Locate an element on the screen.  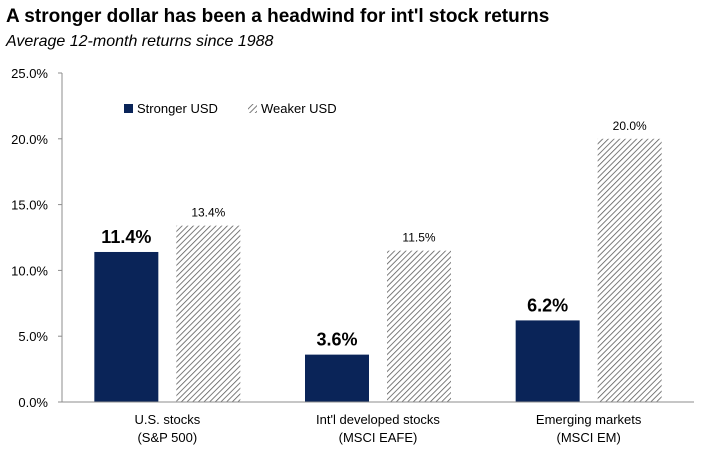
x-tick-label: U.S. stocks is located at coordinates (167, 419).